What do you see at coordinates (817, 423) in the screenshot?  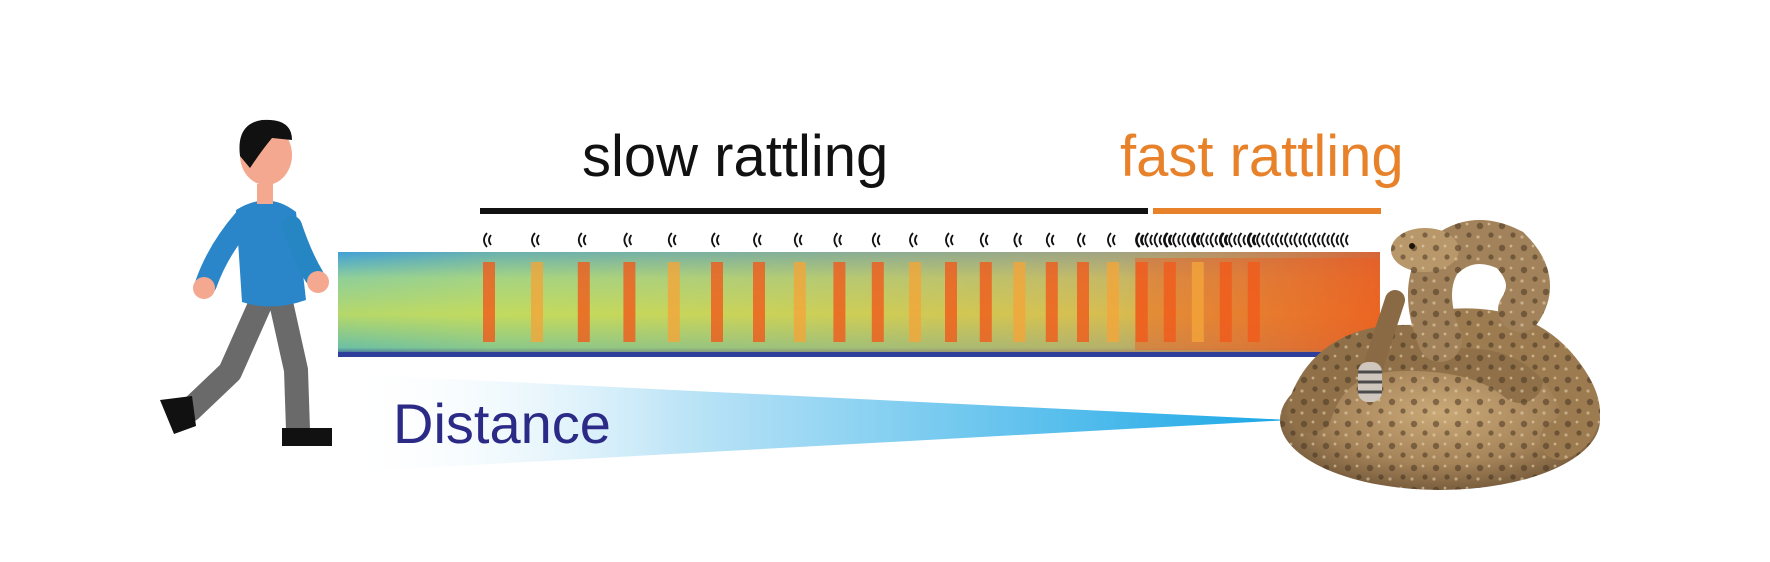 I see `distance-wedge` at bounding box center [817, 423].